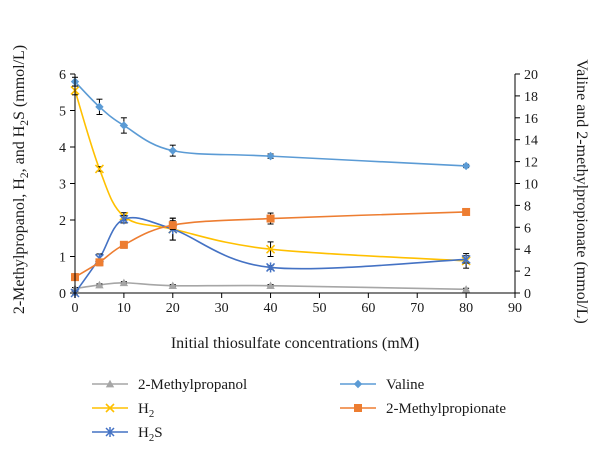 The image size is (600, 462). What do you see at coordinates (417, 308) in the screenshot?
I see `x-tick-label: 70` at bounding box center [417, 308].